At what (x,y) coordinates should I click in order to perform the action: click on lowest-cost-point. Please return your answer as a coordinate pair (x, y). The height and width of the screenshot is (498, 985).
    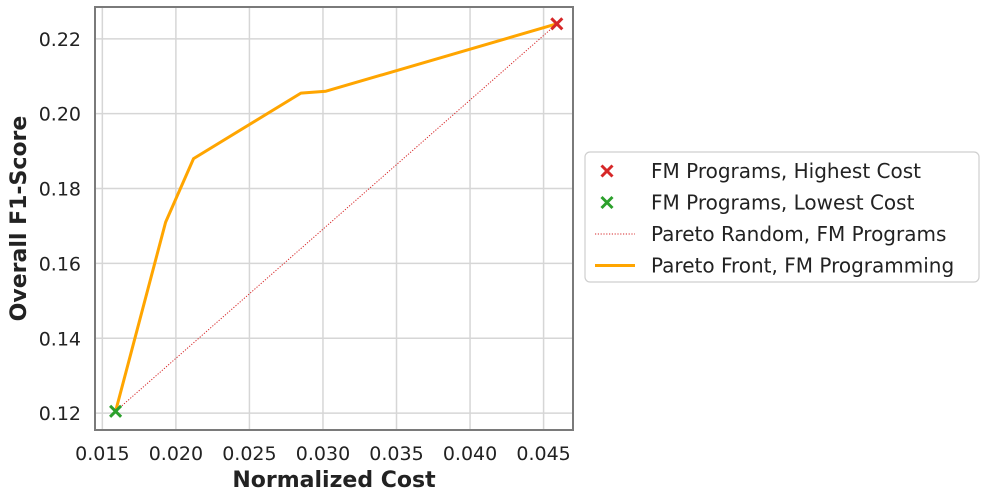
    Looking at the image, I should click on (116, 411).